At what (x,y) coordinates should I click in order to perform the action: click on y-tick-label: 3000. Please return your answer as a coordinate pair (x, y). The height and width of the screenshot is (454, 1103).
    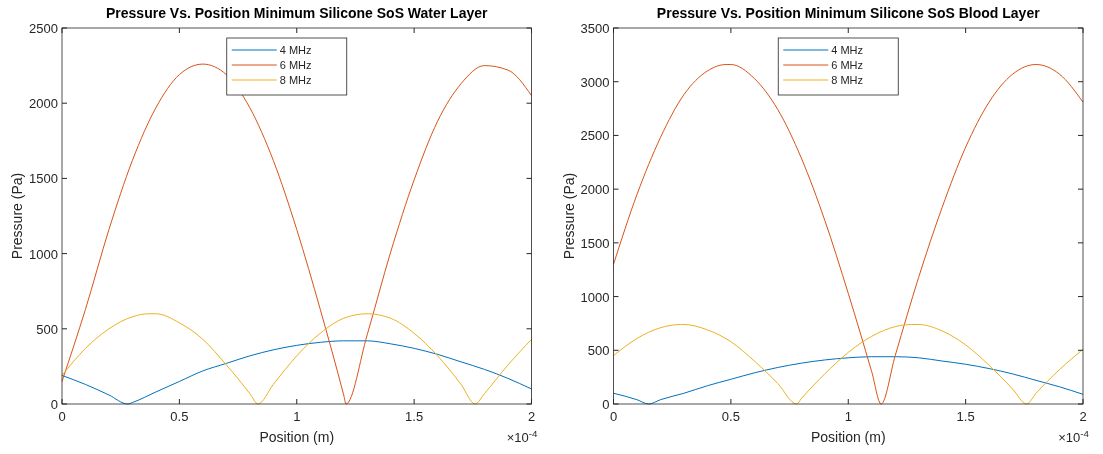
    Looking at the image, I should click on (595, 82).